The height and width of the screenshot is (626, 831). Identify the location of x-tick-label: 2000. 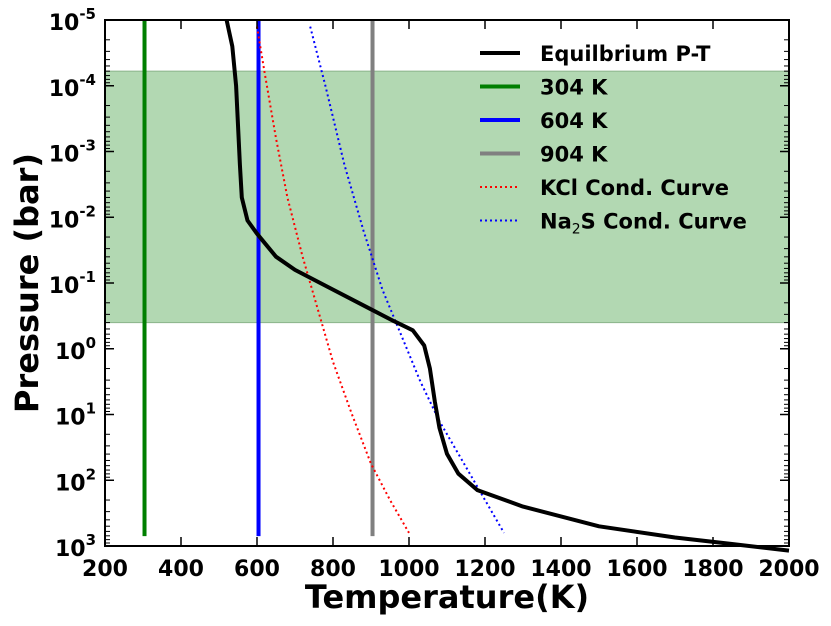
(788, 569).